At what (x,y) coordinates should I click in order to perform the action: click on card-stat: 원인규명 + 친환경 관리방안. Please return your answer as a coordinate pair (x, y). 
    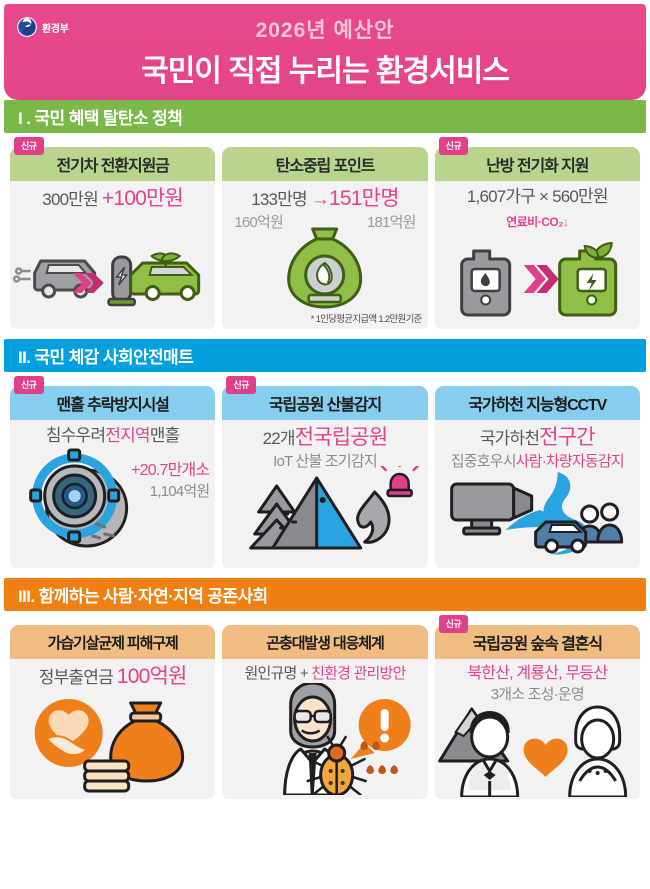
    Looking at the image, I should click on (324, 673).